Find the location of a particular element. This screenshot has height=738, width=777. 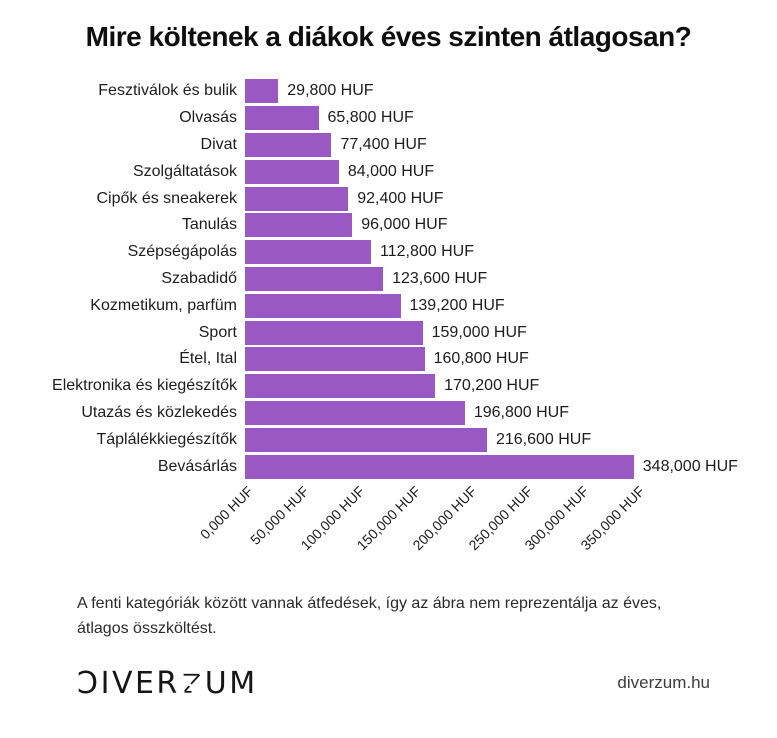

category-label: Cipők és sneakerek is located at coordinates (166, 198).